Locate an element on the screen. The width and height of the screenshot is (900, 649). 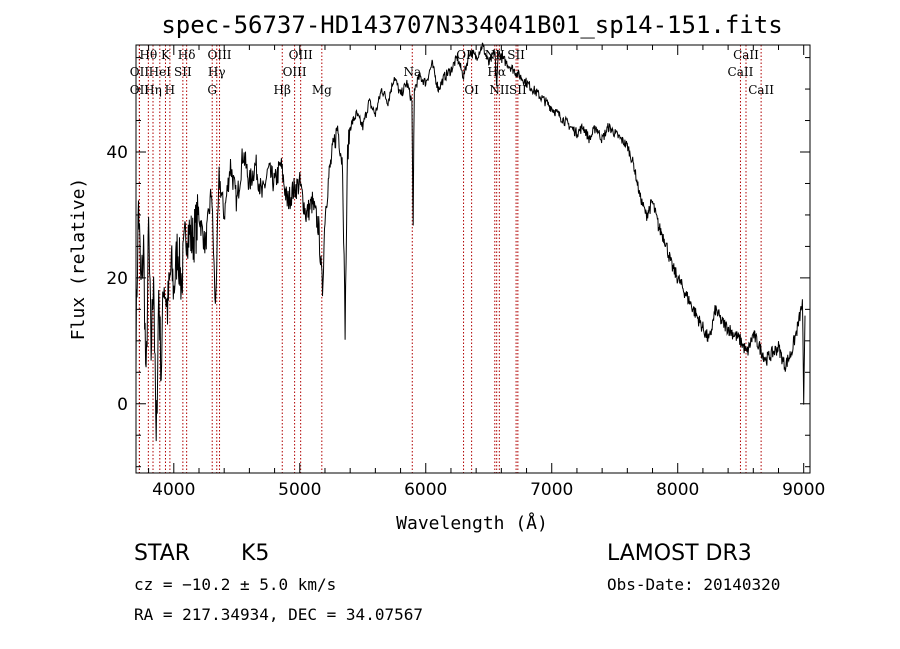
object-class: STAR is located at coordinates (162, 553).